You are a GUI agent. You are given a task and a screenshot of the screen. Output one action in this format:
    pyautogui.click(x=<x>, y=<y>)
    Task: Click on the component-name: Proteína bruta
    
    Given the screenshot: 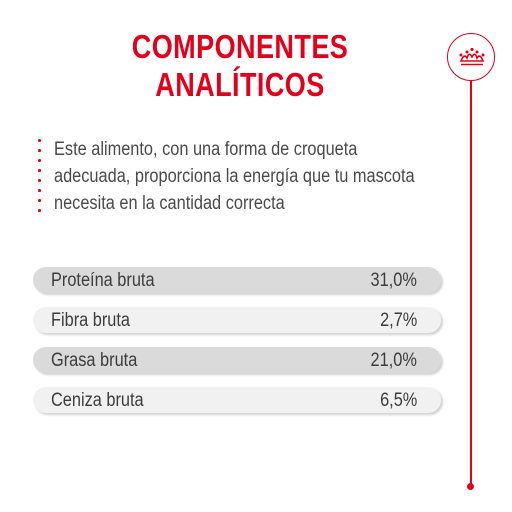 What is the action you would take?
    pyautogui.click(x=103, y=280)
    